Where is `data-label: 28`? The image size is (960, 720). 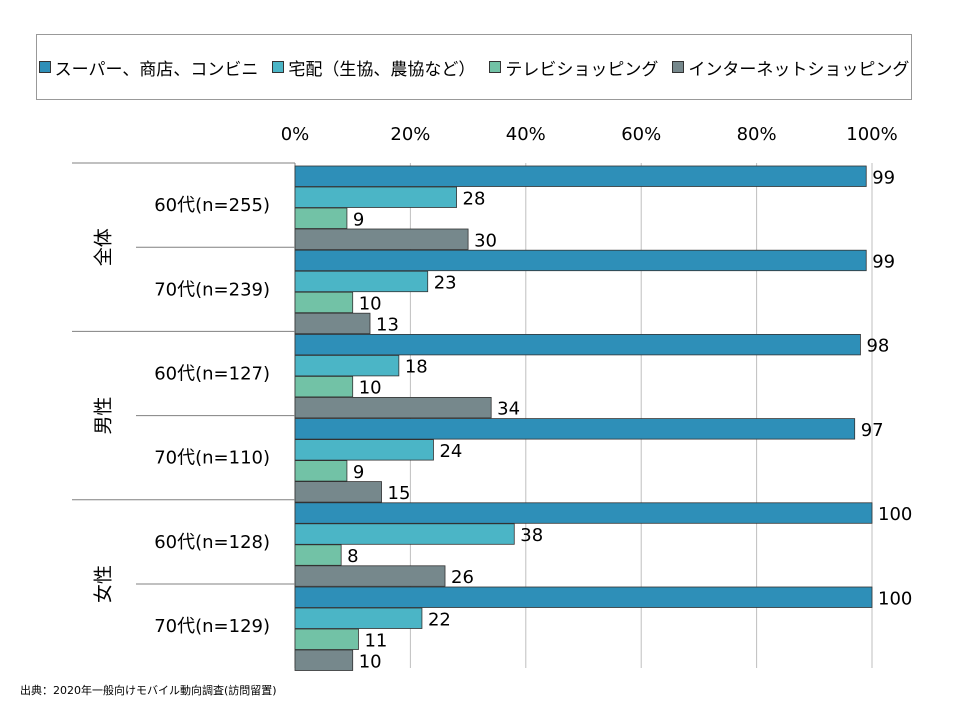 data-label: 28 is located at coordinates (474, 198).